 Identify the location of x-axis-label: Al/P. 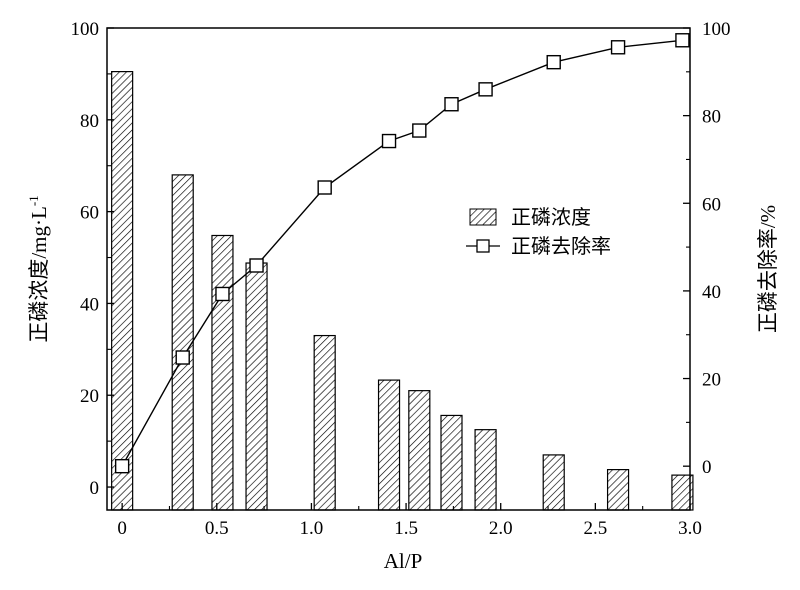
(403, 561).